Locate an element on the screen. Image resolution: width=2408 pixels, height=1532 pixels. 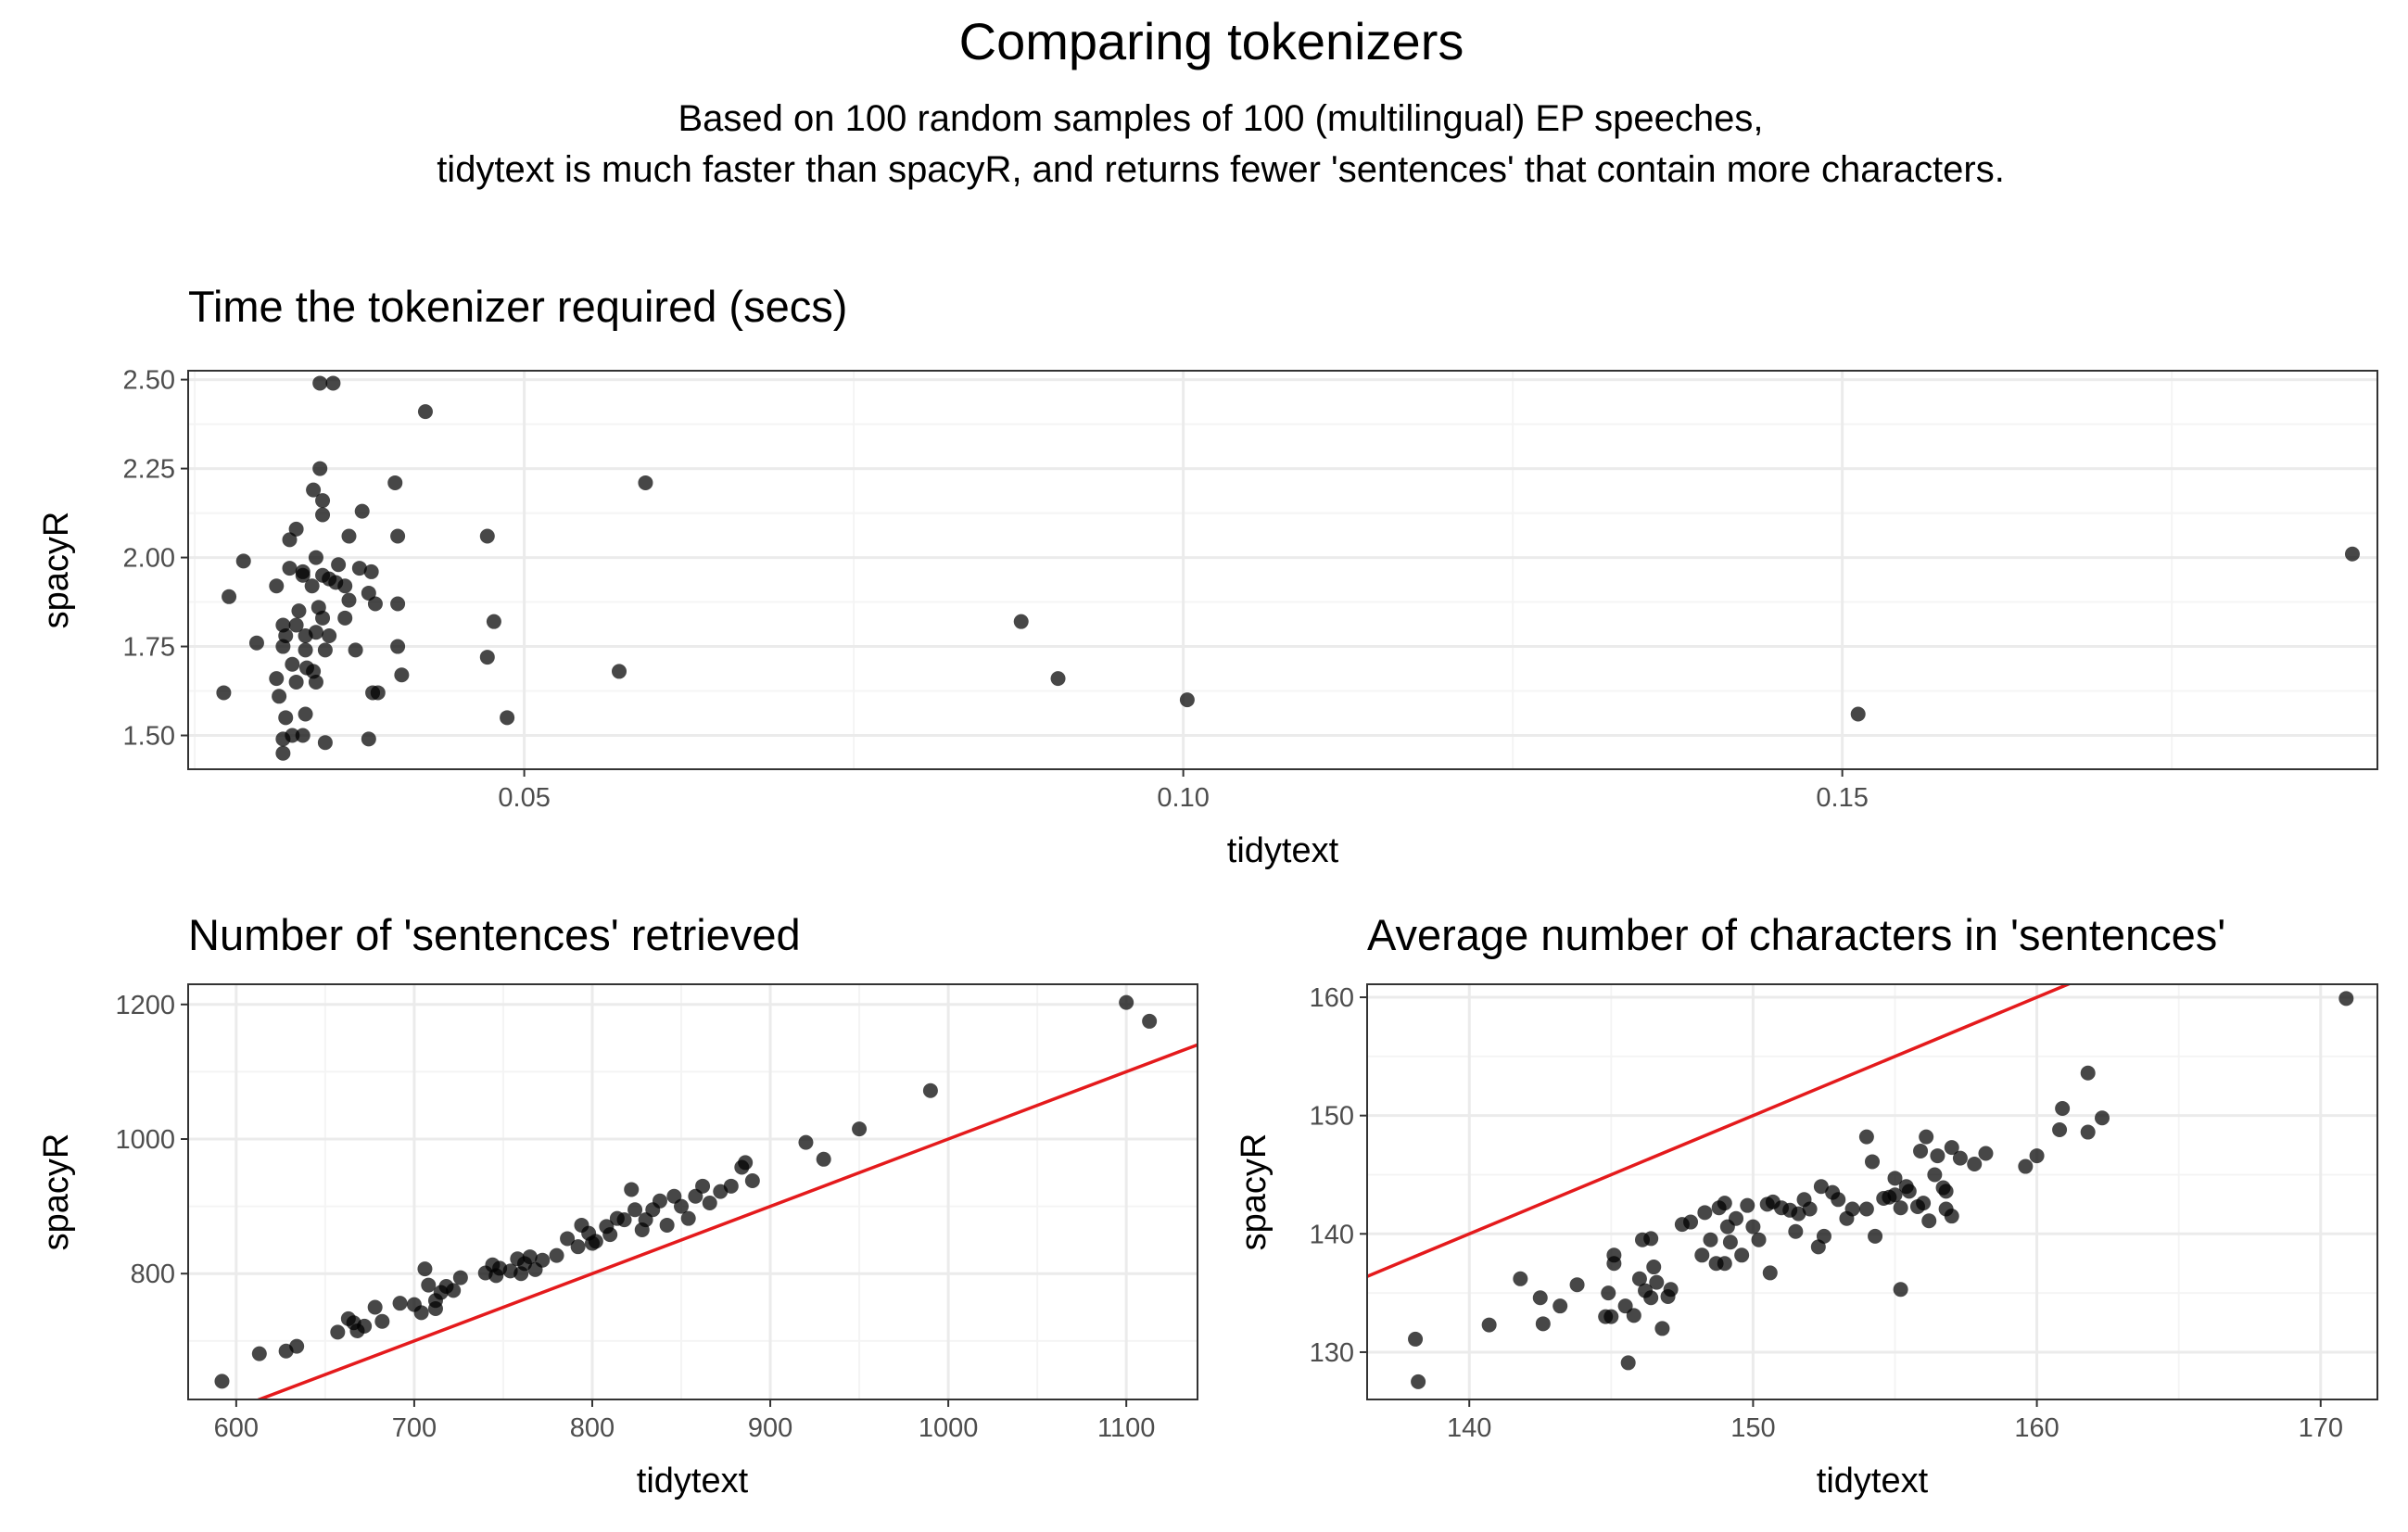
x-tick-label: 150 is located at coordinates (1752, 1428).